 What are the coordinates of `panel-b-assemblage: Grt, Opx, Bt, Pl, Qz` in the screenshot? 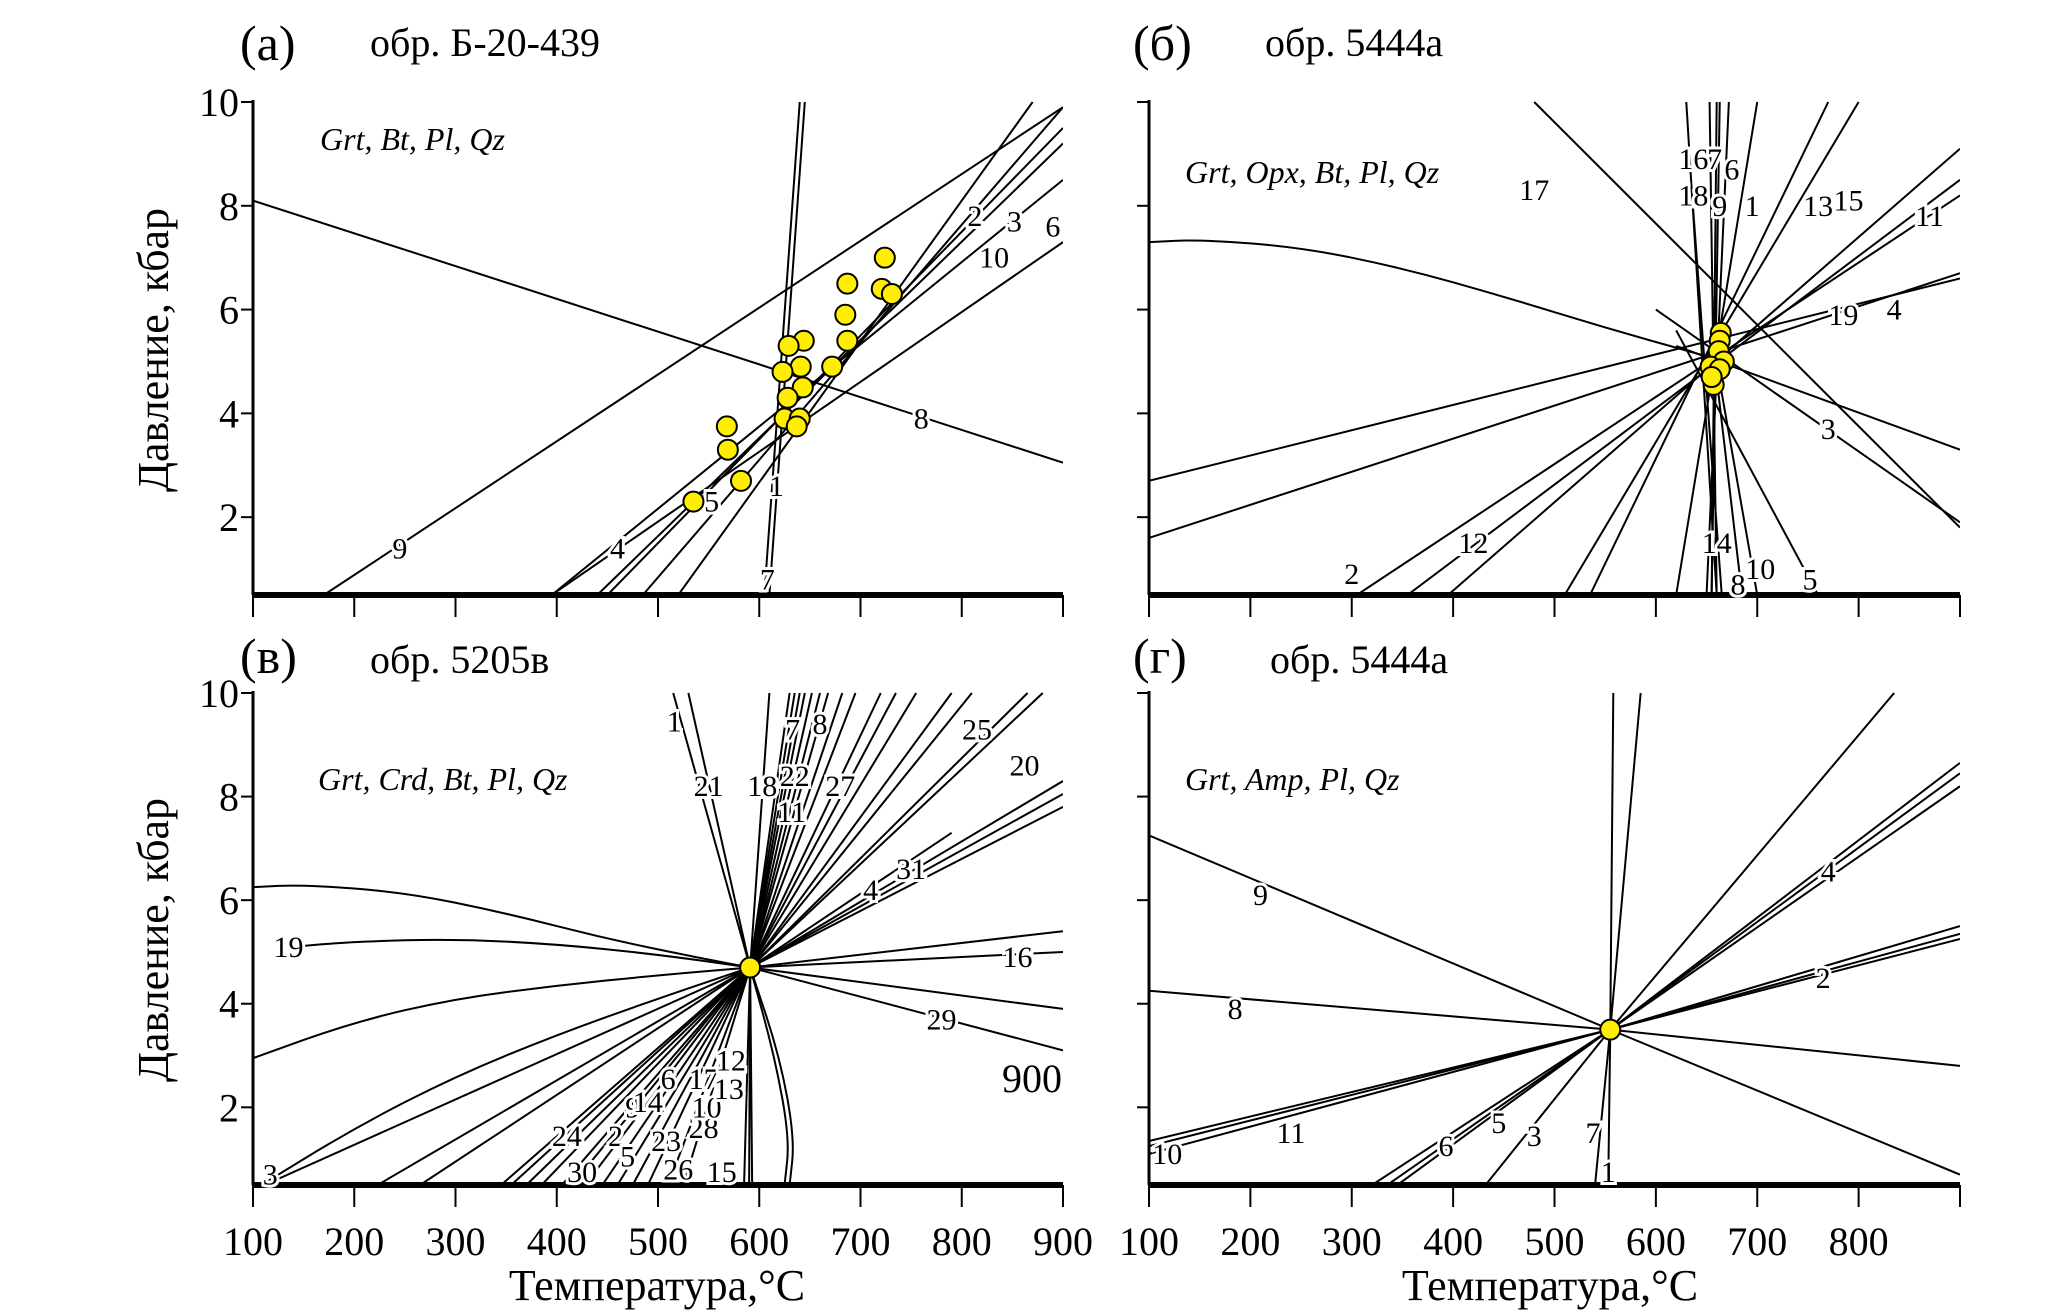 It's located at (1312, 172).